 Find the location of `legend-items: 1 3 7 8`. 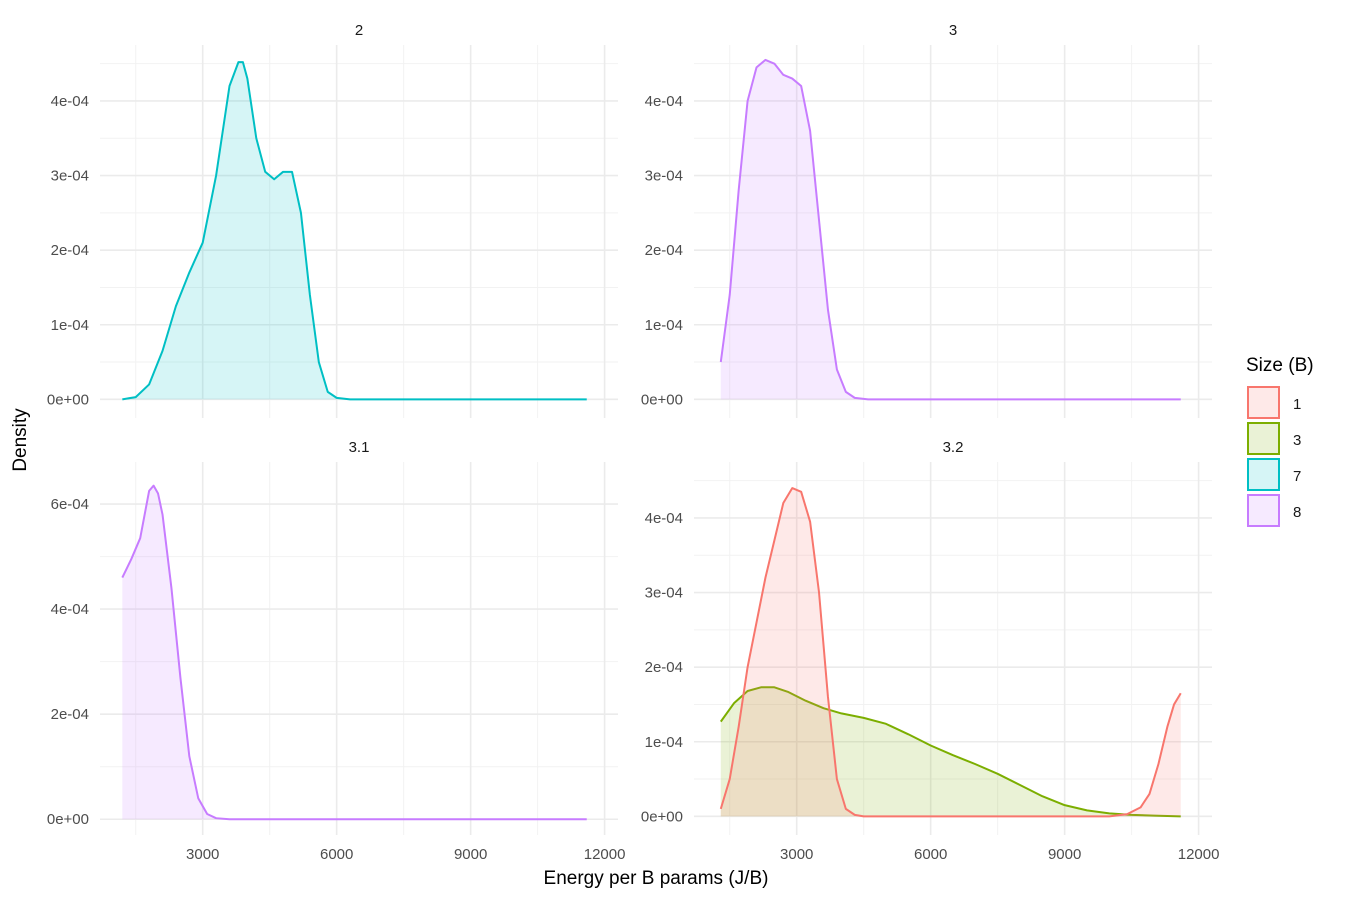

legend-items: 1 3 7 8 is located at coordinates (1274, 456).